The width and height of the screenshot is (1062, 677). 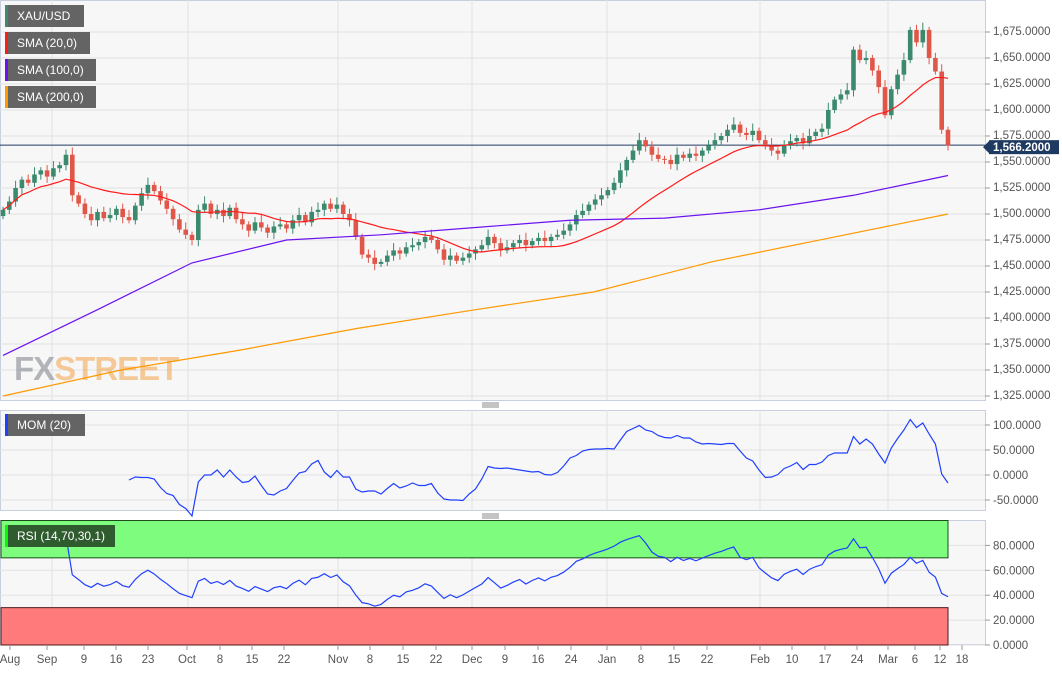 What do you see at coordinates (47, 660) in the screenshot?
I see `x-tick-label: Sep` at bounding box center [47, 660].